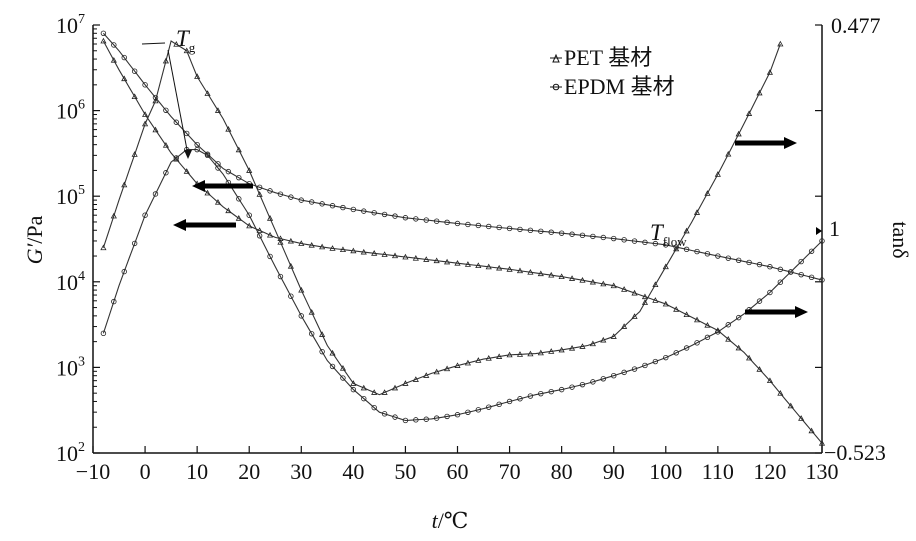 This screenshot has width=916, height=541. I want to click on x-axis-ticks: −10 0 10 20 30 40 50 60 70 80 90 100 110 120 130, so click(457, 465).